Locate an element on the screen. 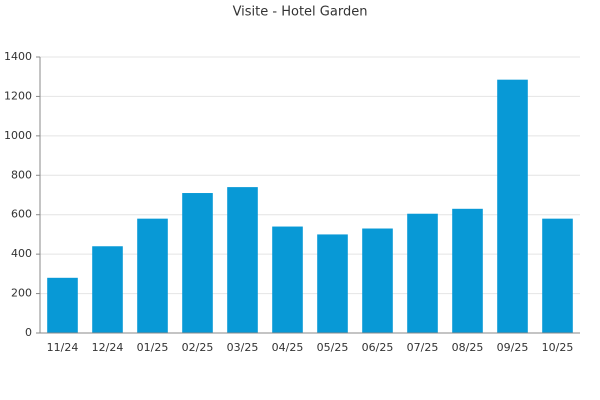 Image resolution: width=600 pixels, height=400 pixels. x-tick-label: 02/25 is located at coordinates (198, 347).